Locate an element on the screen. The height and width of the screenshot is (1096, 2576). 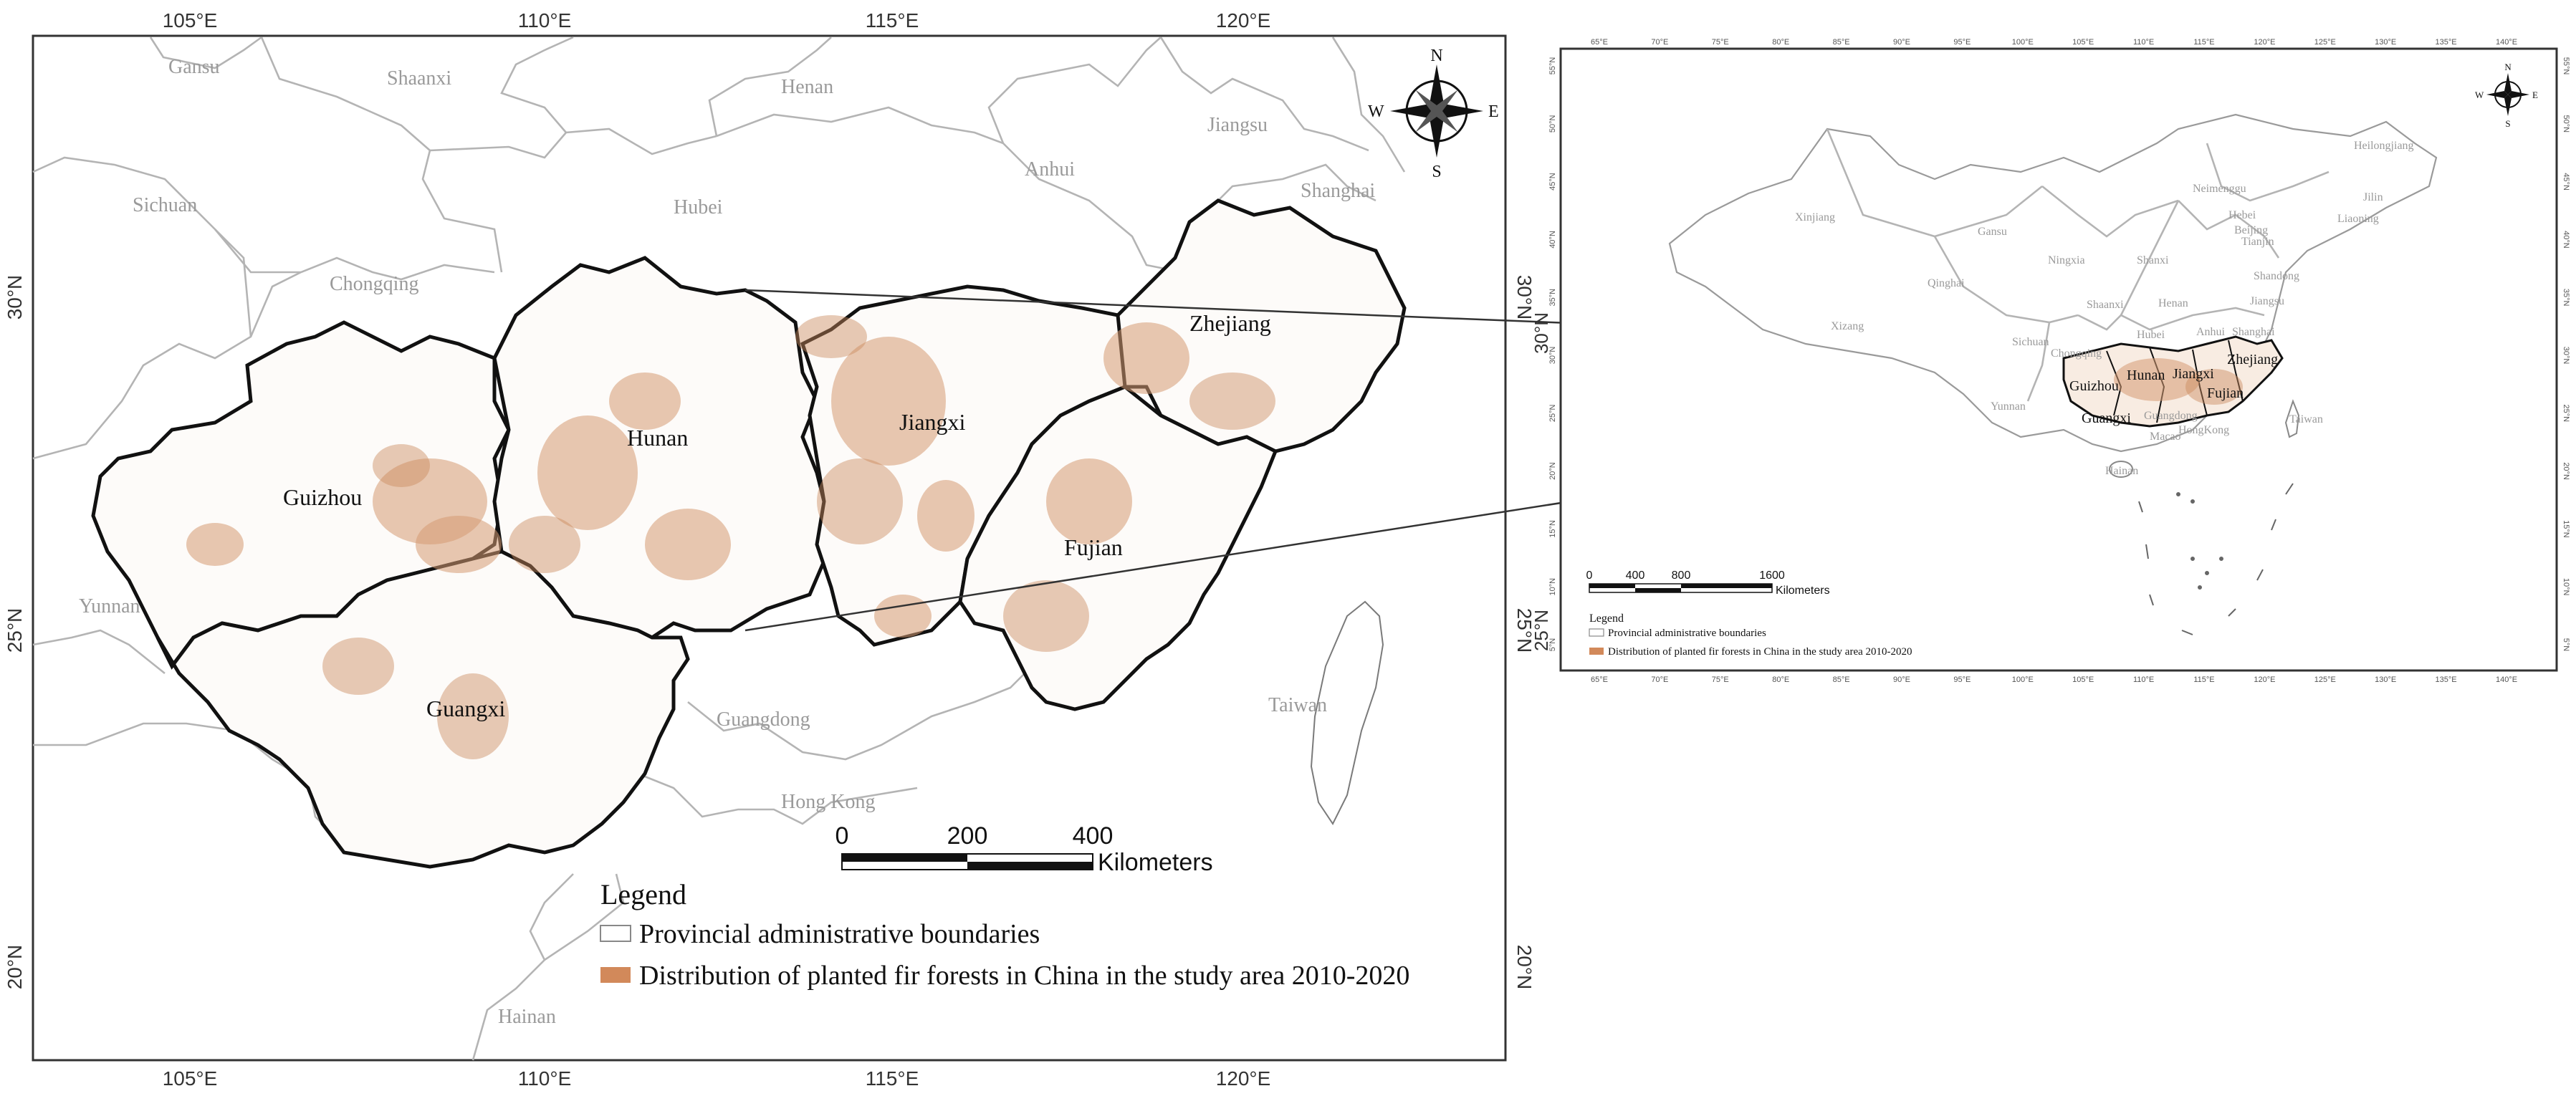
inset-label-gansu: Gansu is located at coordinates (1993, 232).